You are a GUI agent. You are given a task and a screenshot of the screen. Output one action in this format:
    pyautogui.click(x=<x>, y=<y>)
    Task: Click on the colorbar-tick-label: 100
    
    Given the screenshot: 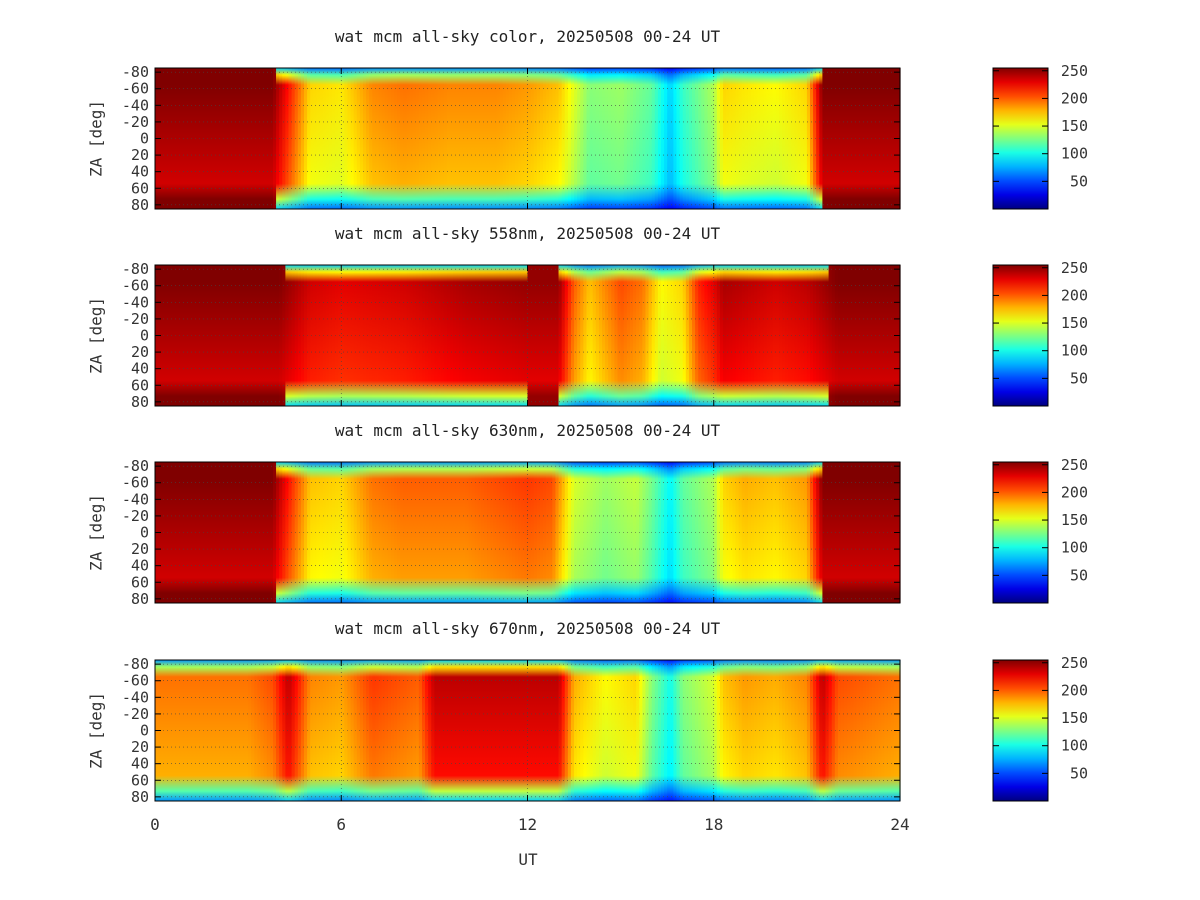 What is the action you would take?
    pyautogui.click(x=1074, y=351)
    